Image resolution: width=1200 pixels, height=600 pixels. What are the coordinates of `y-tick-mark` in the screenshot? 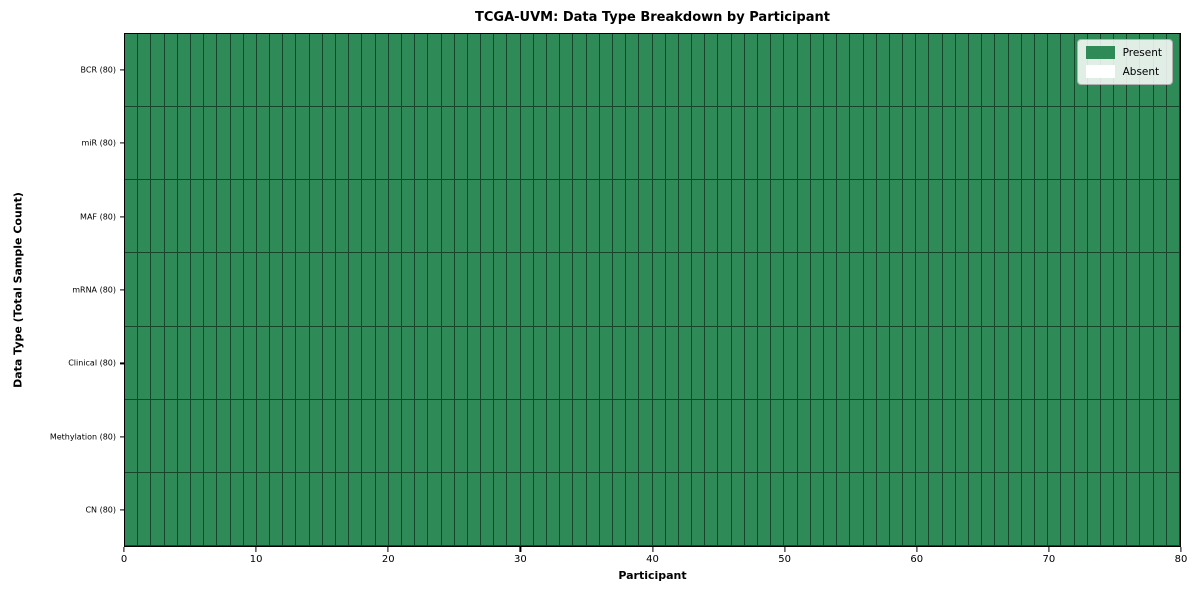 It's located at (121, 216).